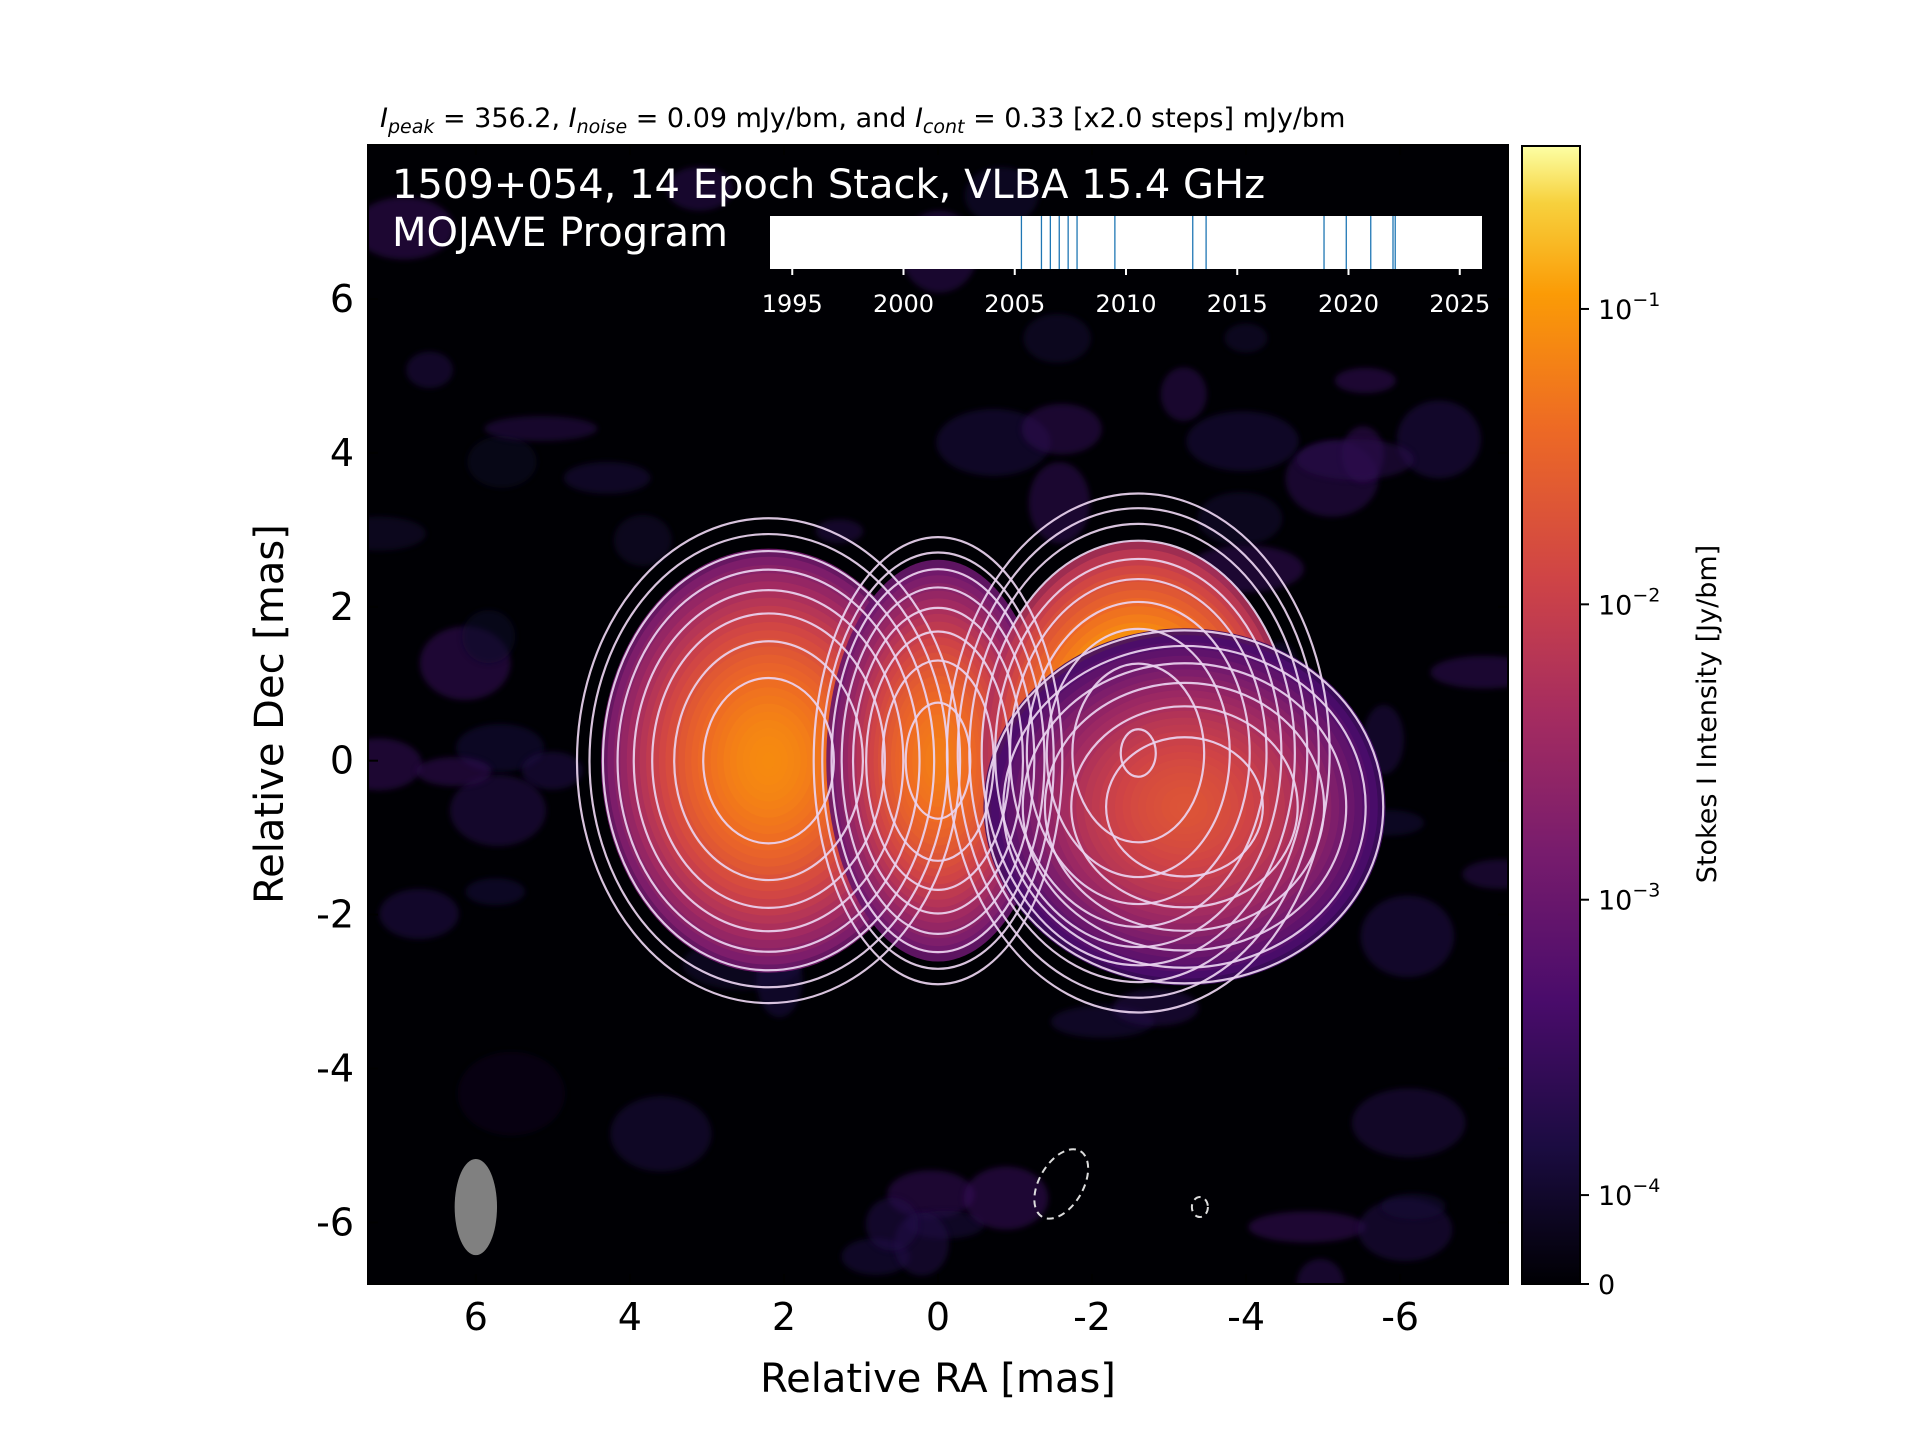  What do you see at coordinates (1400, 1317) in the screenshot?
I see `x-tick-label: -6` at bounding box center [1400, 1317].